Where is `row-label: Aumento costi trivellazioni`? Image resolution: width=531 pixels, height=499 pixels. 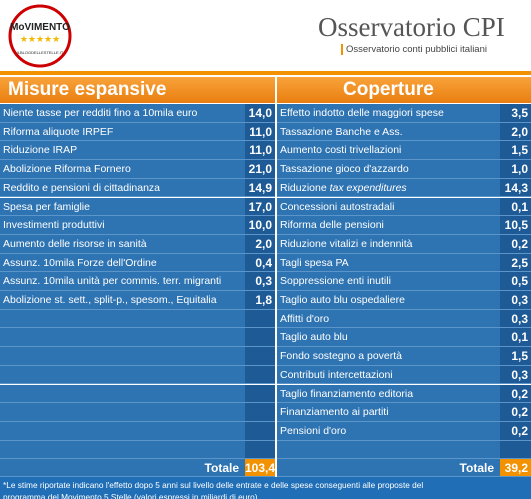 row-label: Aumento costi trivellazioni is located at coordinates (388, 151).